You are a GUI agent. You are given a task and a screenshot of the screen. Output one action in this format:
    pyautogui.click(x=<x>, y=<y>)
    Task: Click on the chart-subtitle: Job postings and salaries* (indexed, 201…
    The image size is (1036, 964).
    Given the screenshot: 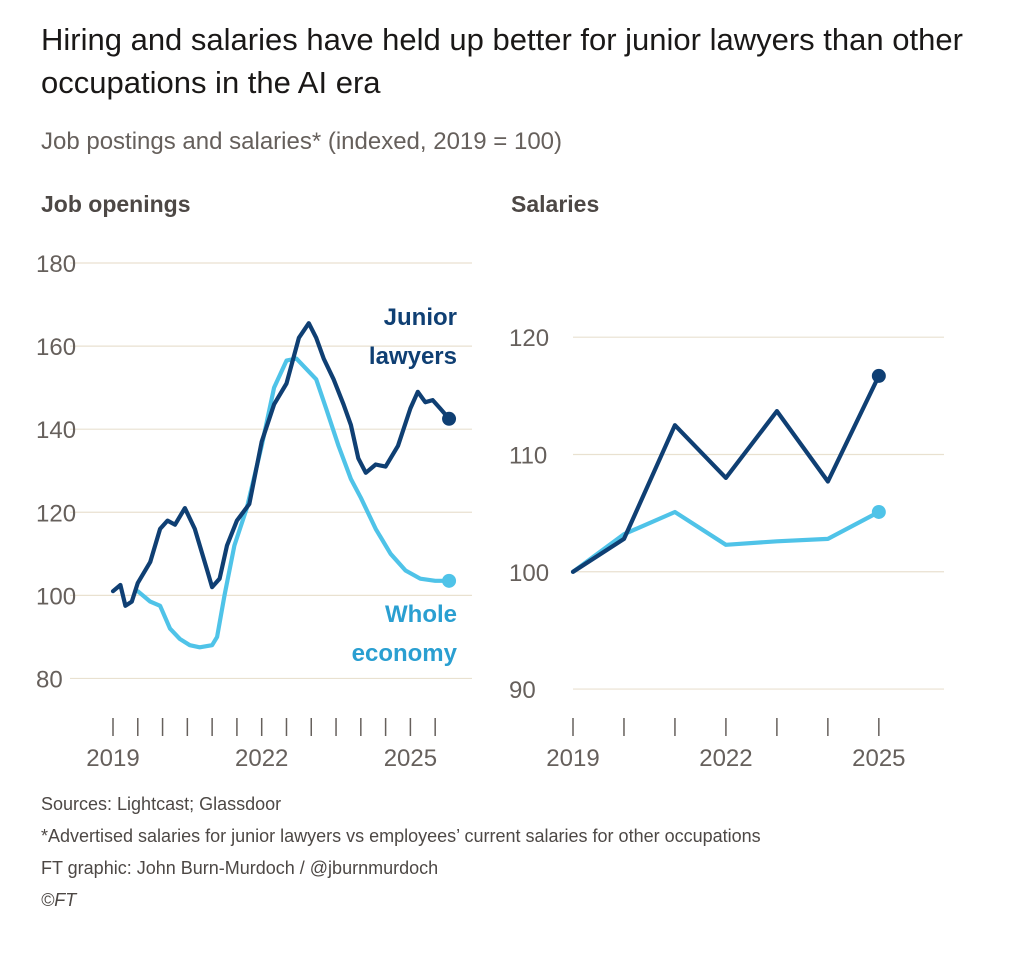 What is the action you would take?
    pyautogui.click(x=302, y=141)
    